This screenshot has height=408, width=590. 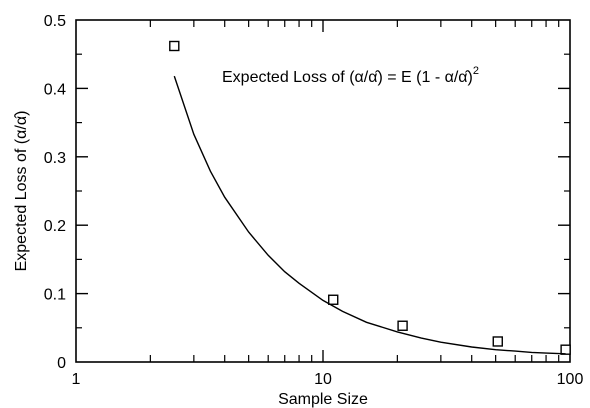 What do you see at coordinates (55, 158) in the screenshot?
I see `y-tick-label: 0.3` at bounding box center [55, 158].